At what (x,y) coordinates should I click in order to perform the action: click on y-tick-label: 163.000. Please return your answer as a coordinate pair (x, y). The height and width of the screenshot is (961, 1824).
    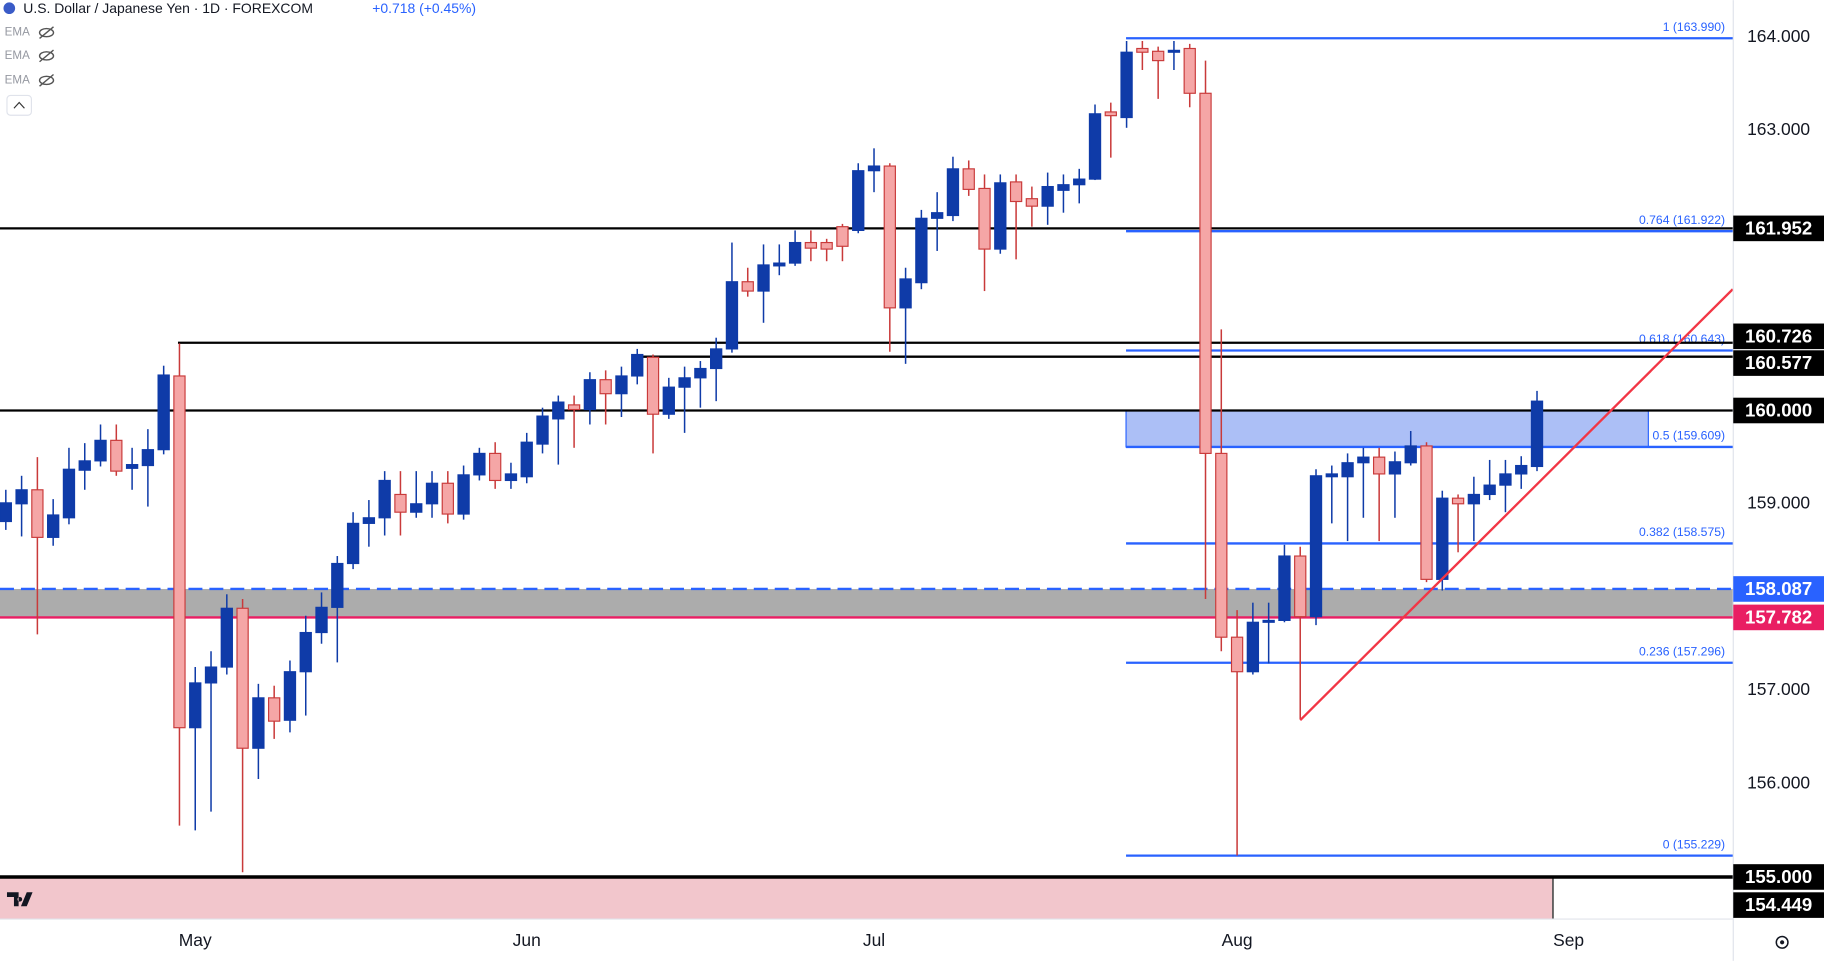
    Looking at the image, I should click on (1778, 129).